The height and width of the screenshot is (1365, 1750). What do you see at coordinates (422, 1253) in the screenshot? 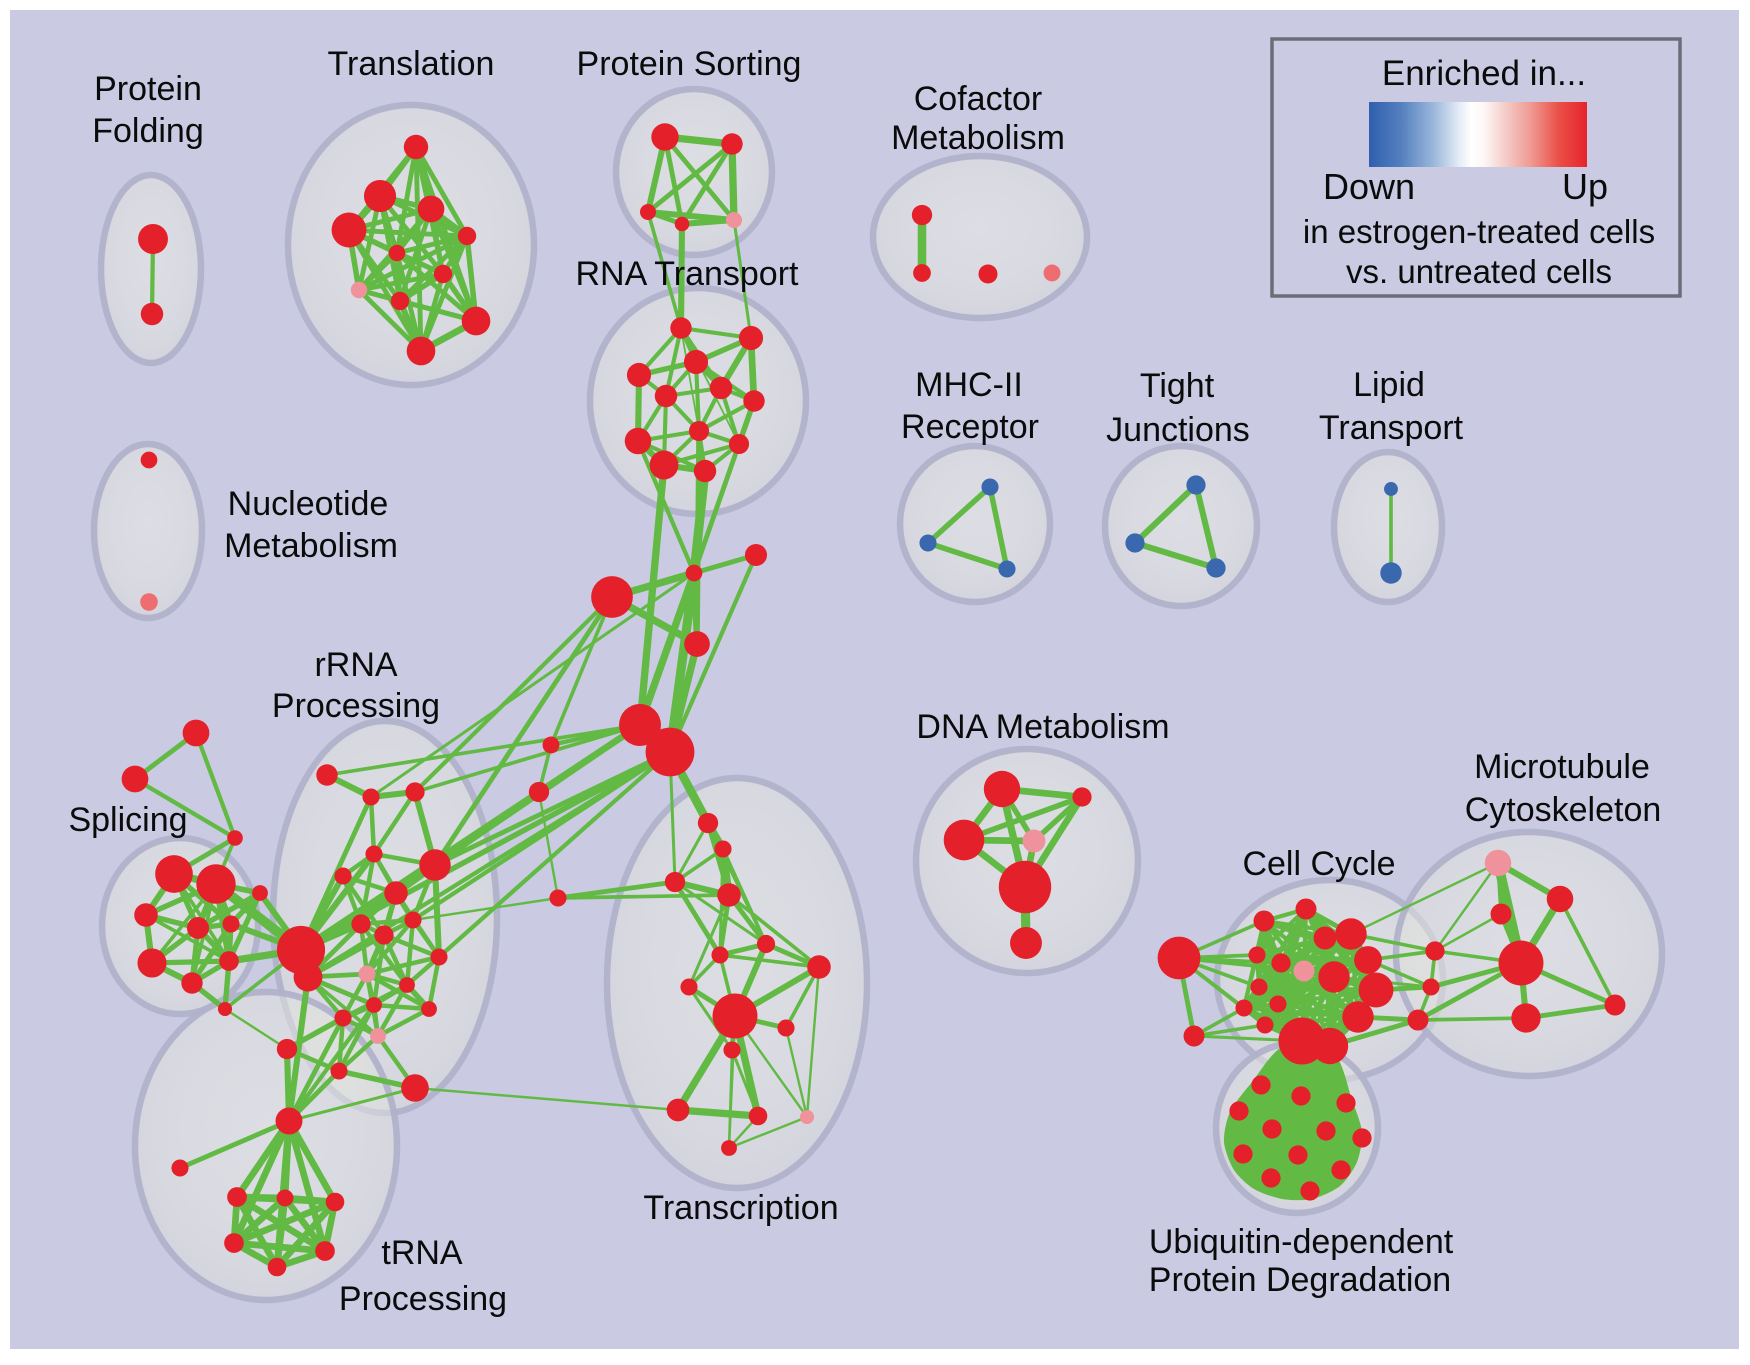
I see `svg-text: tRNA` at bounding box center [422, 1253].